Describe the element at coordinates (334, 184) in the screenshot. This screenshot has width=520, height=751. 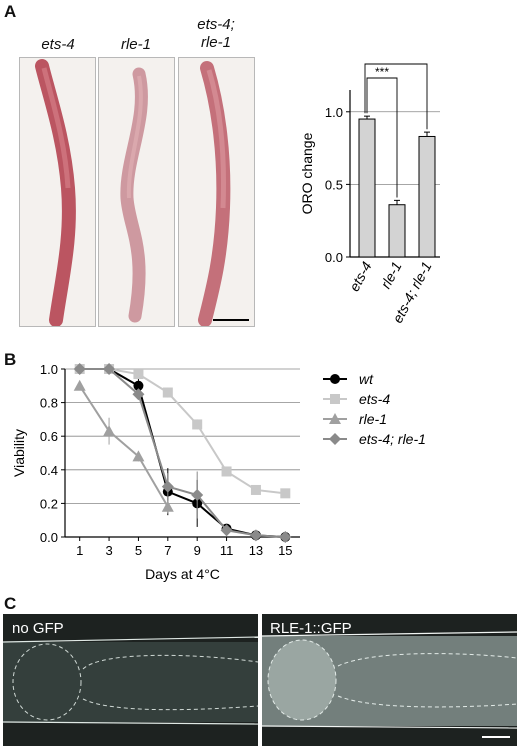
I see `y-tick-label: 0.5` at that location.